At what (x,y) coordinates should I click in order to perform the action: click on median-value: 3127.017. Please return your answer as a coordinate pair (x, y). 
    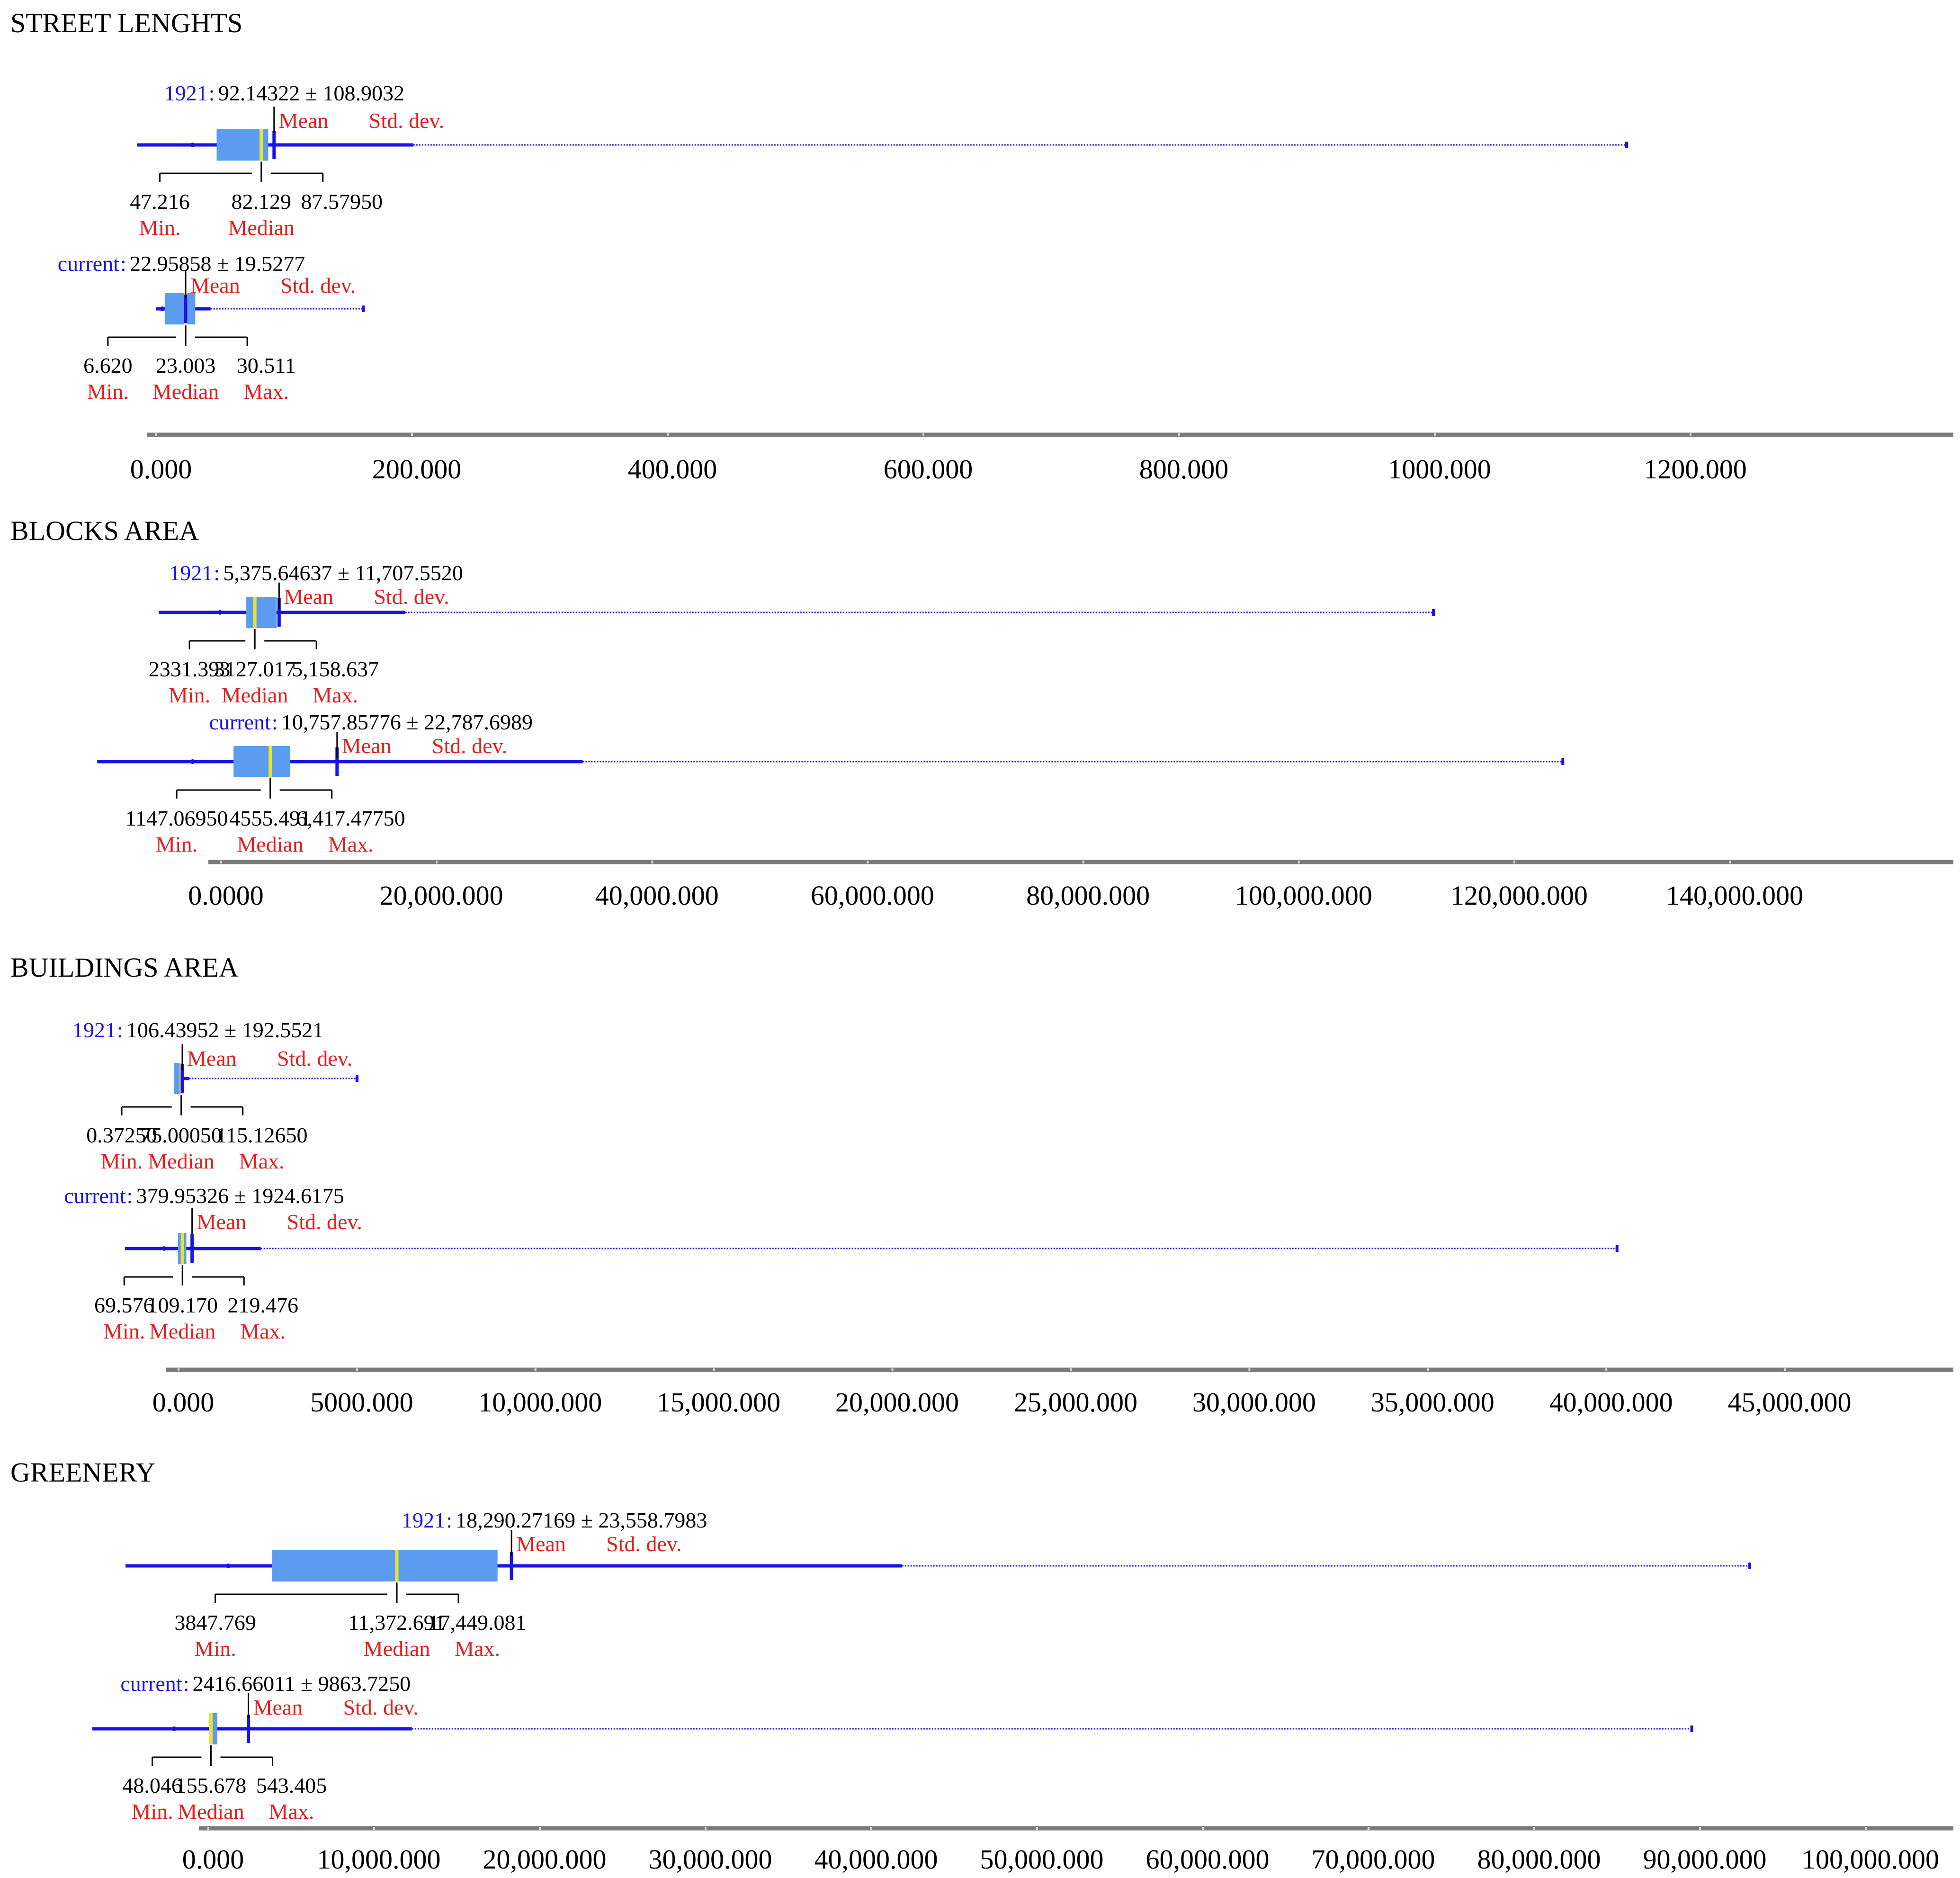
    Looking at the image, I should click on (255, 669).